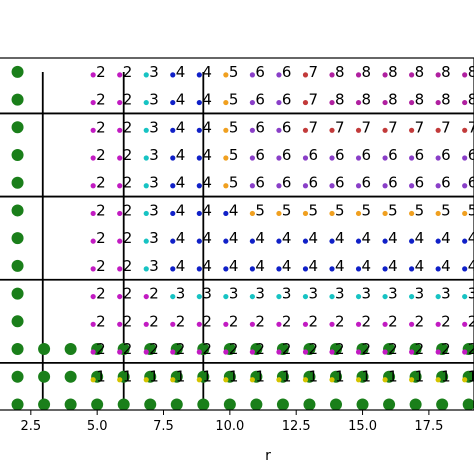  Describe the element at coordinates (231, 422) in the screenshot. I see `x-ticks-group: 2.5 5.0 7.5 10.0 12.5 15.0 17.5` at that location.